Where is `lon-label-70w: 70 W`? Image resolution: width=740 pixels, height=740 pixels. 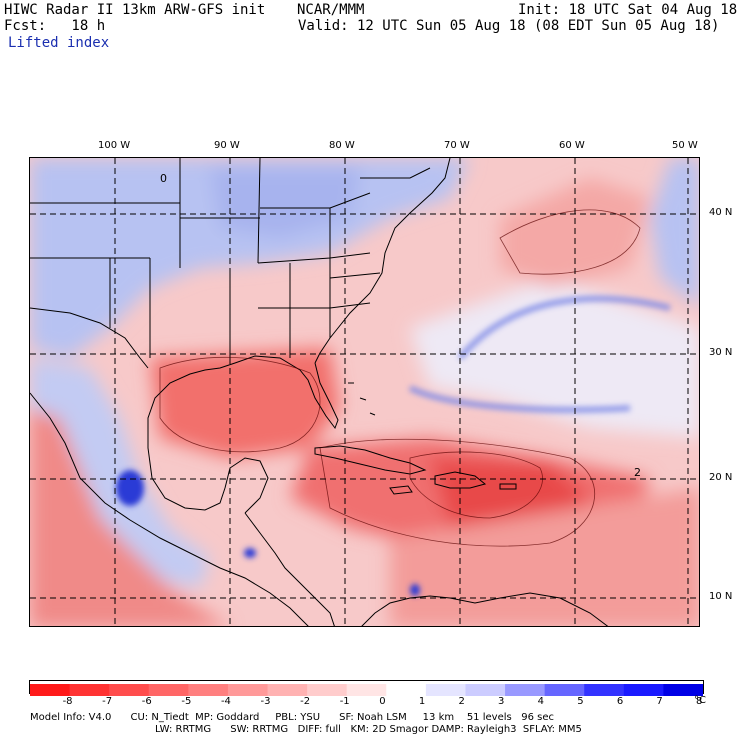 lon-label-70w: 70 W is located at coordinates (457, 145).